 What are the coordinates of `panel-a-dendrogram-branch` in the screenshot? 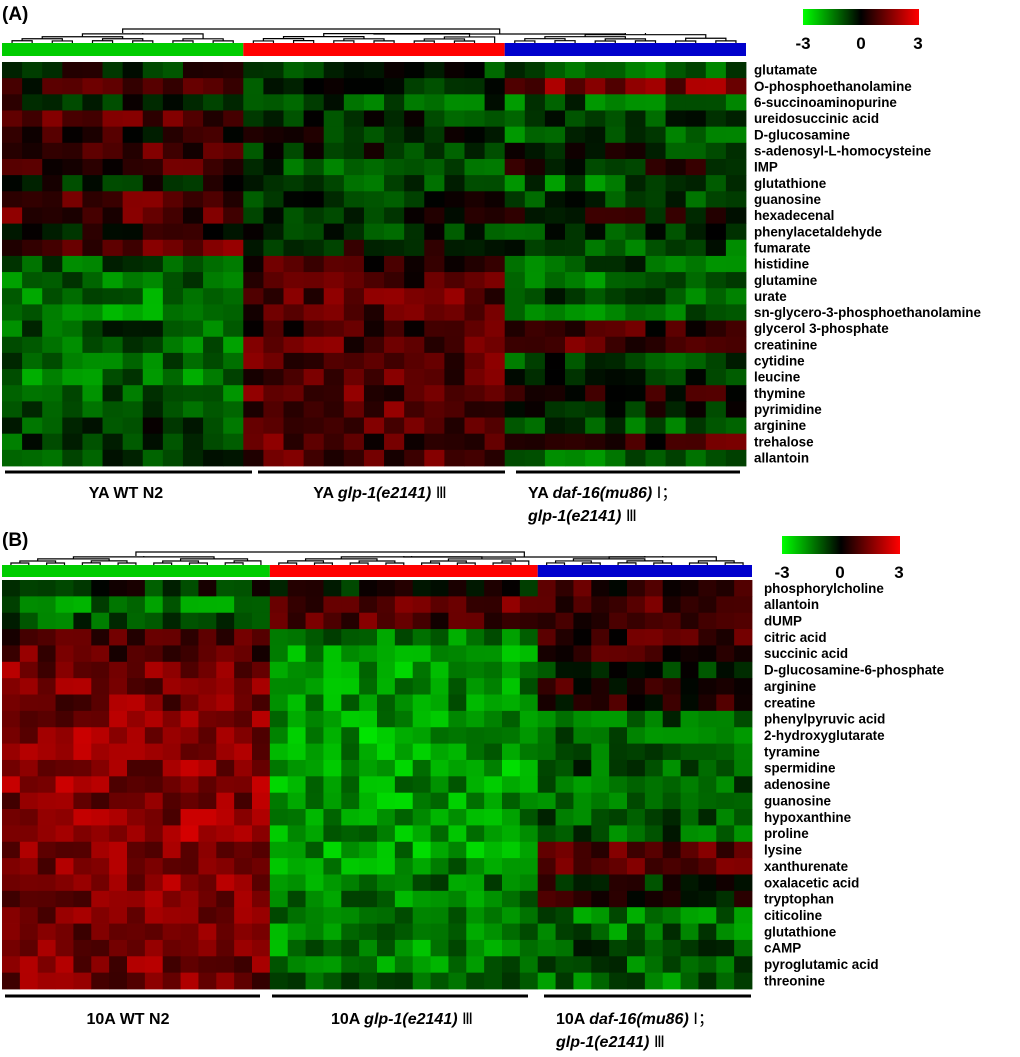 It's located at (303, 41).